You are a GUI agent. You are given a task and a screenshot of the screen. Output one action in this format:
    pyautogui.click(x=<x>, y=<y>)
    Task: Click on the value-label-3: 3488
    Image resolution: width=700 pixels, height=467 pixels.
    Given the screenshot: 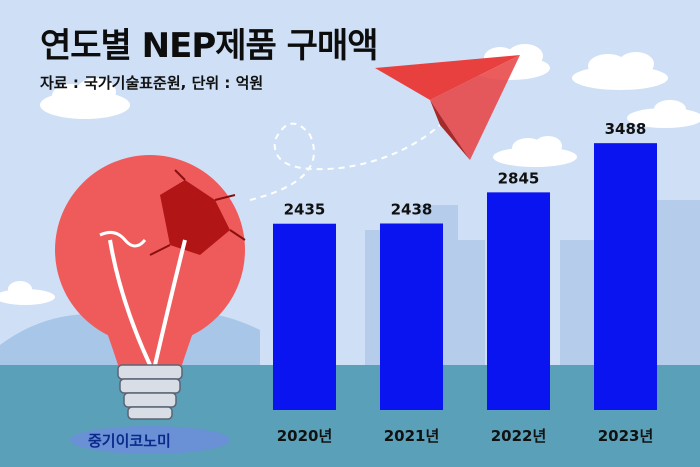 What is the action you would take?
    pyautogui.click(x=626, y=129)
    